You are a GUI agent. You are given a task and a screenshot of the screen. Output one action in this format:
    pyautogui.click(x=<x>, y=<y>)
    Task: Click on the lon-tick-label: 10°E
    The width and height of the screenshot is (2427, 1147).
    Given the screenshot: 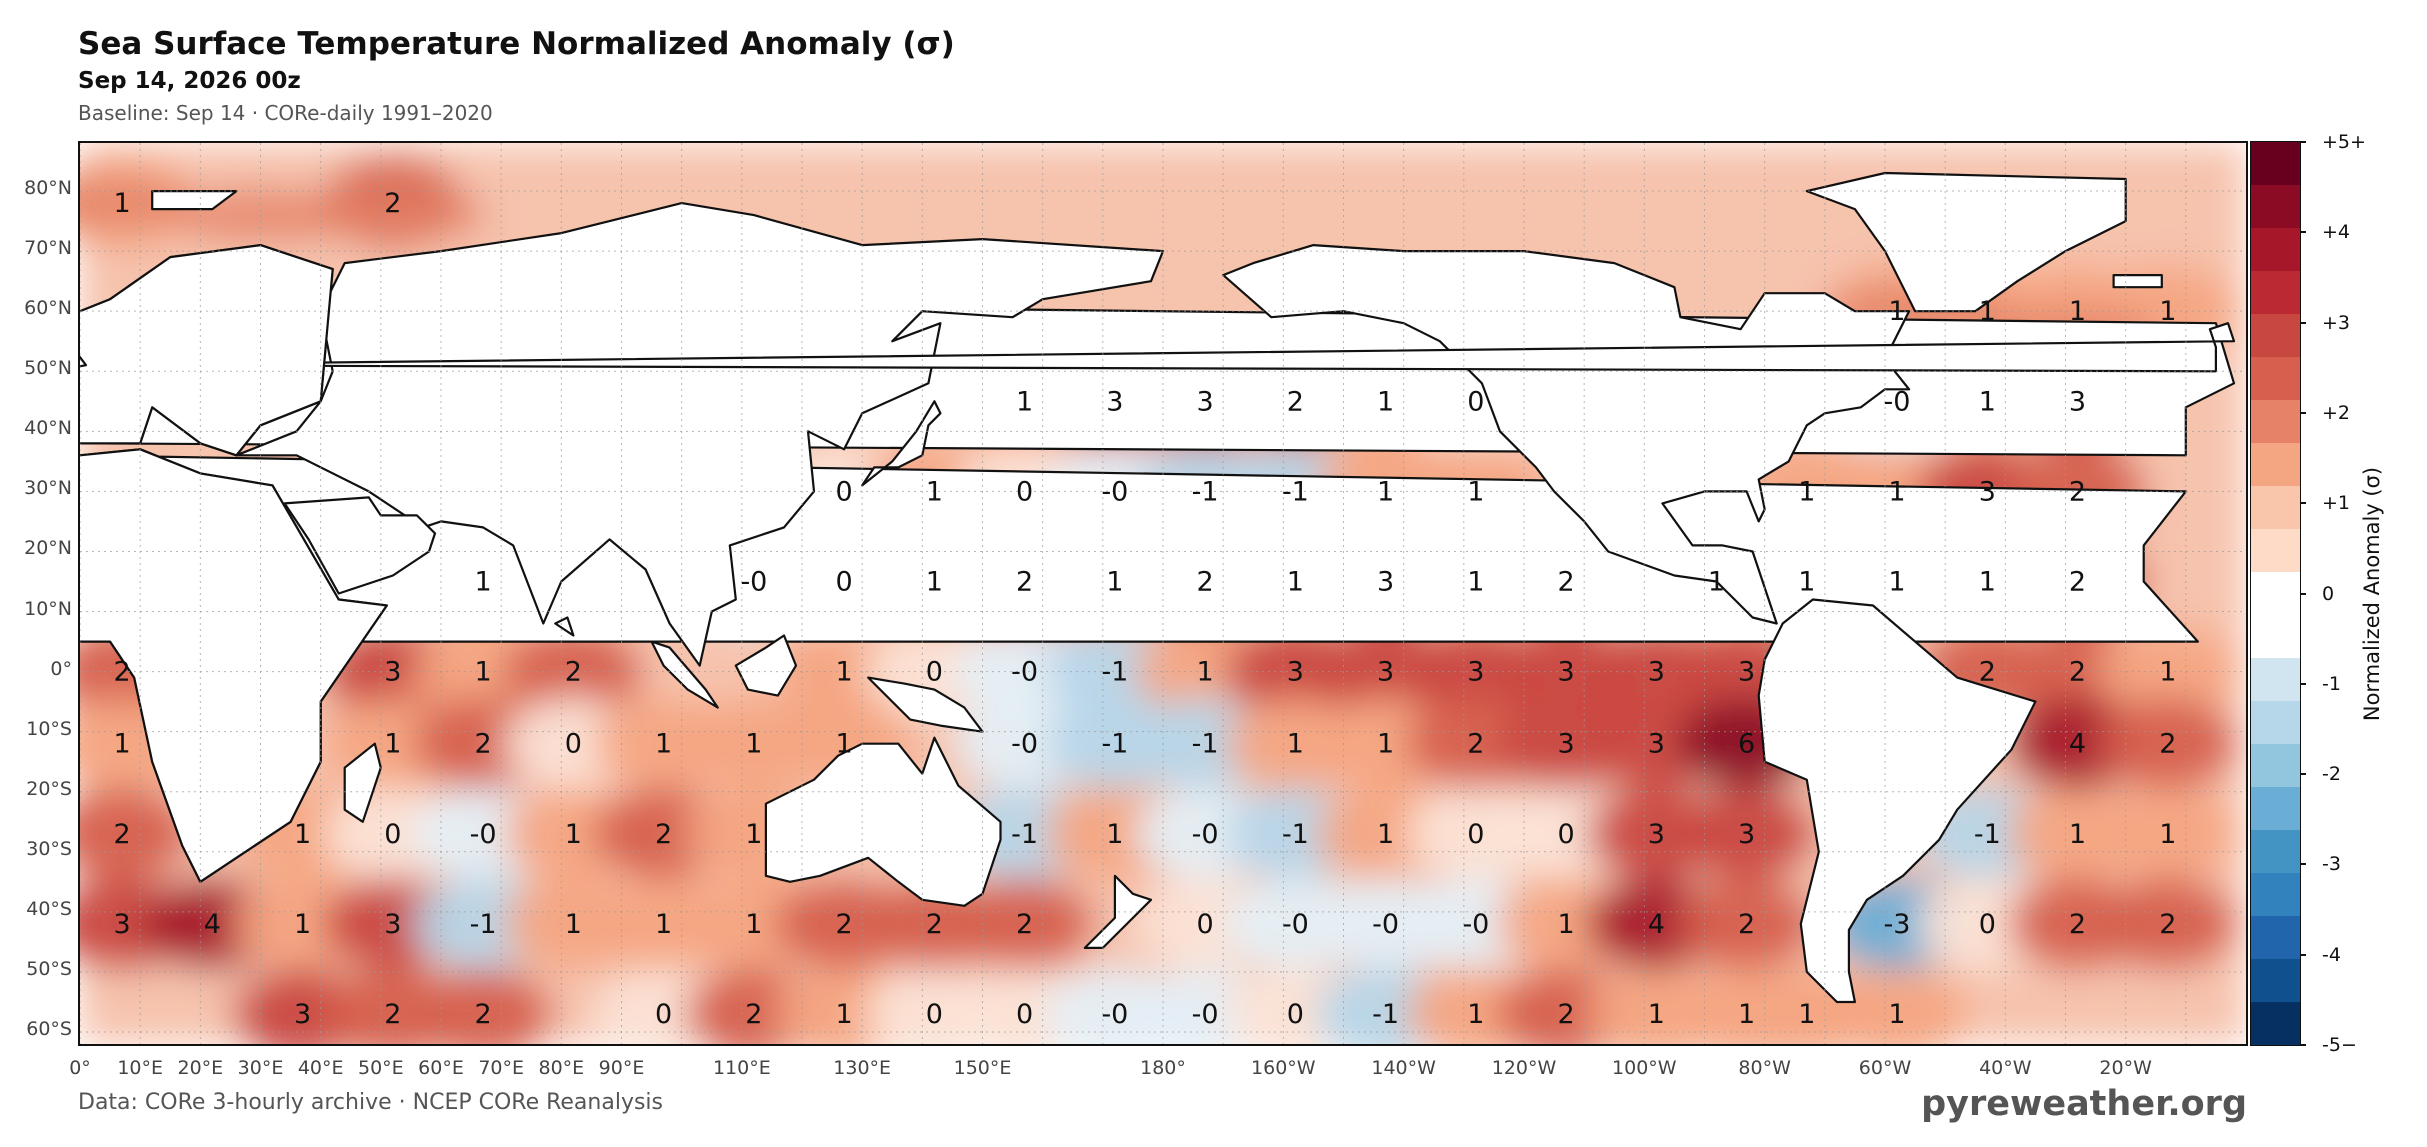 What is the action you would take?
    pyautogui.click(x=140, y=1068)
    